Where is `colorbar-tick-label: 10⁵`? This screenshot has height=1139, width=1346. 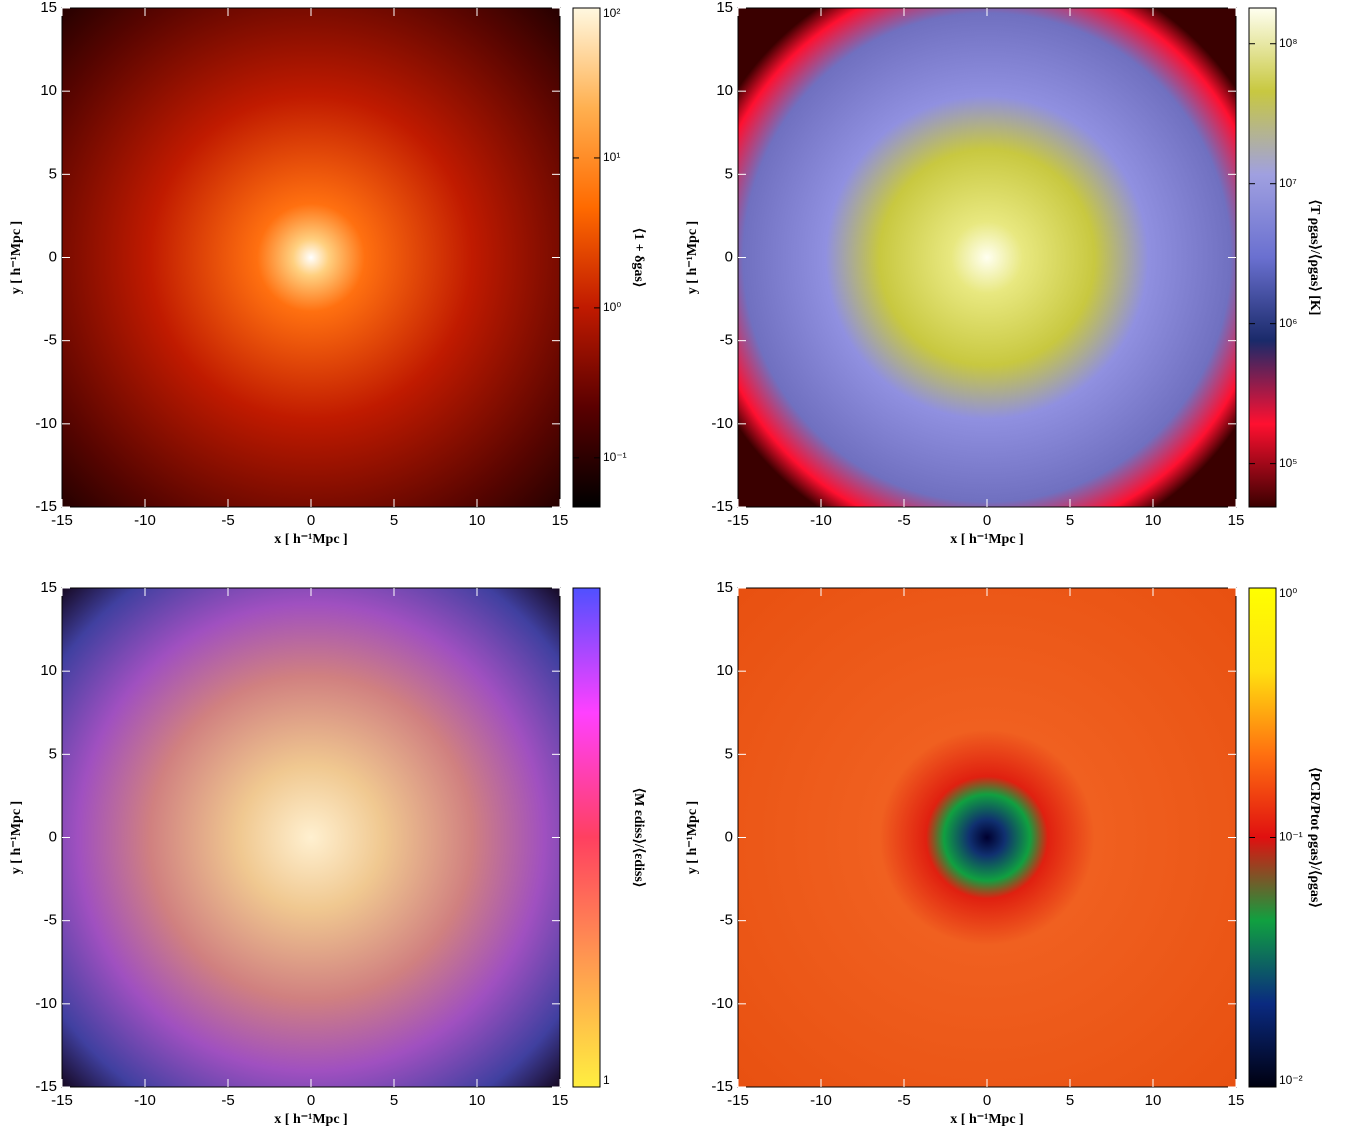
colorbar-tick-label: 10⁵ is located at coordinates (1288, 463).